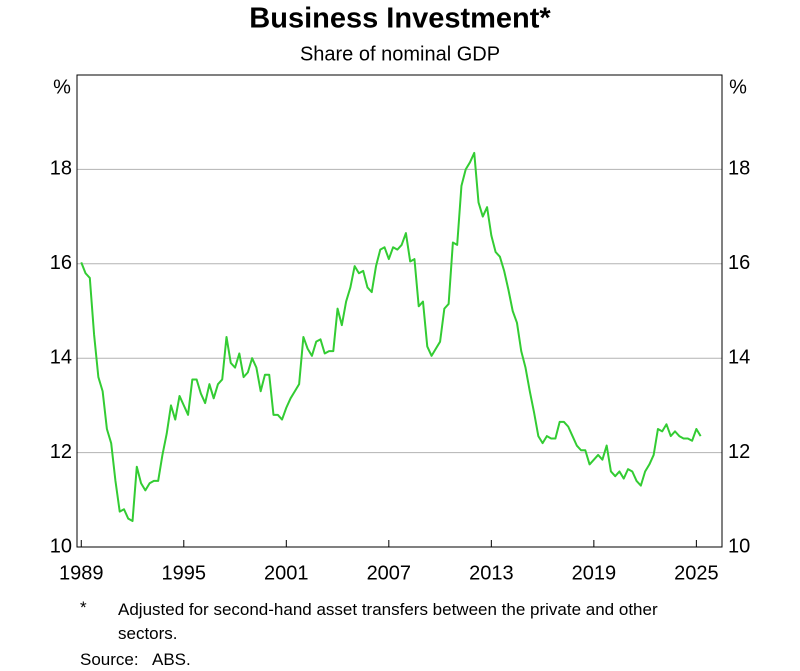 The height and width of the screenshot is (671, 800). Describe the element at coordinates (61, 452) in the screenshot. I see `y-tick-label: 12` at that location.